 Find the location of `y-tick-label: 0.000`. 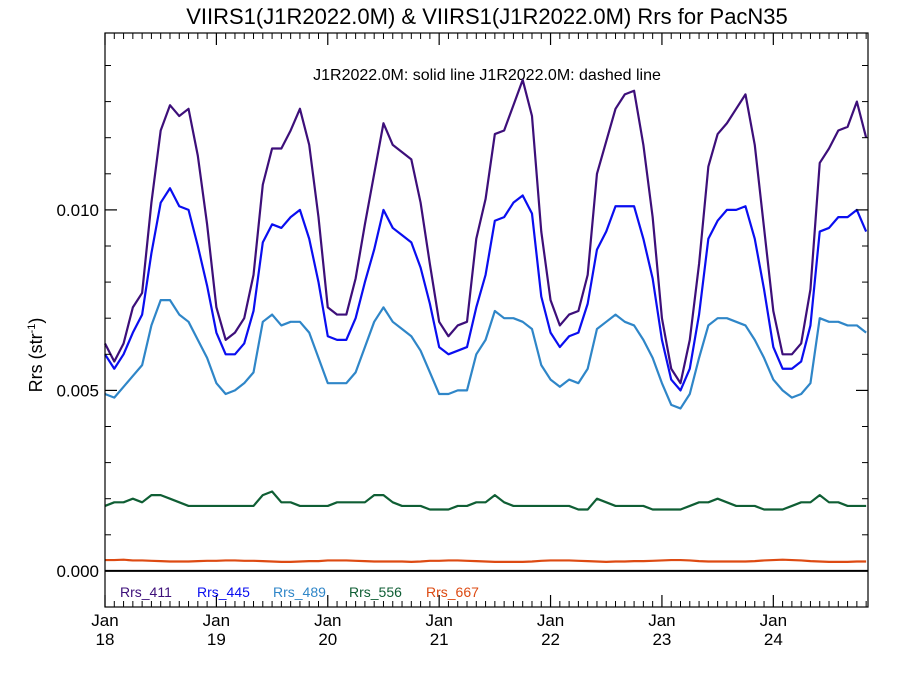

y-tick-label: 0.000 is located at coordinates (77, 571).